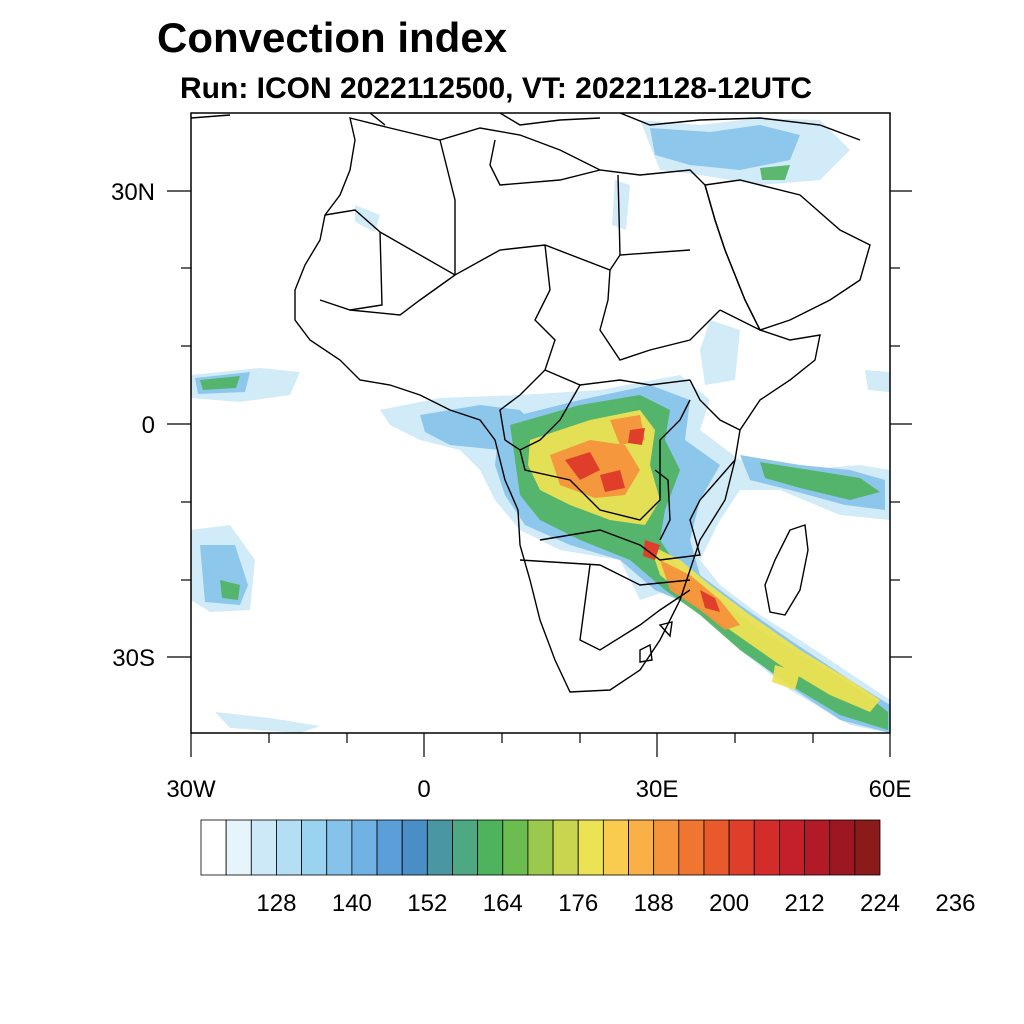  Describe the element at coordinates (148, 425) in the screenshot. I see `y-tick-label: 0` at that location.